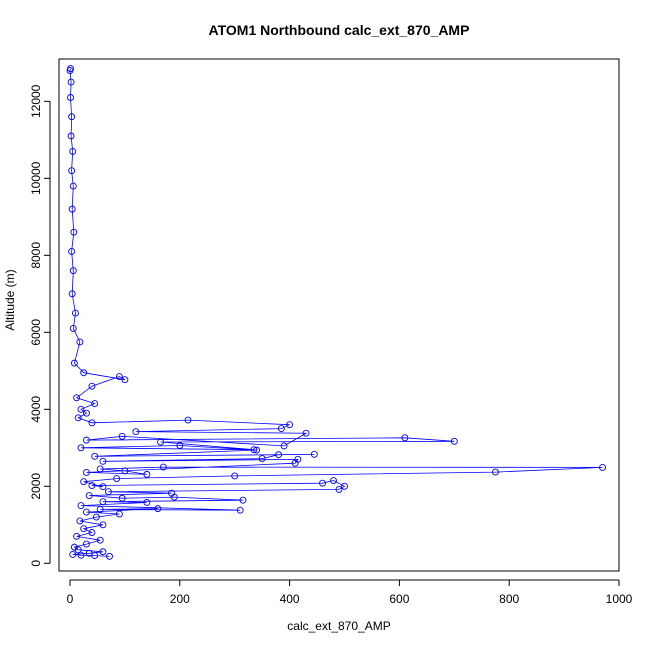 Image resolution: width=650 pixels, height=650 pixels. What do you see at coordinates (350, 592) in the screenshot?
I see `x-axis: 0 200 400 600 800 1000` at bounding box center [350, 592].